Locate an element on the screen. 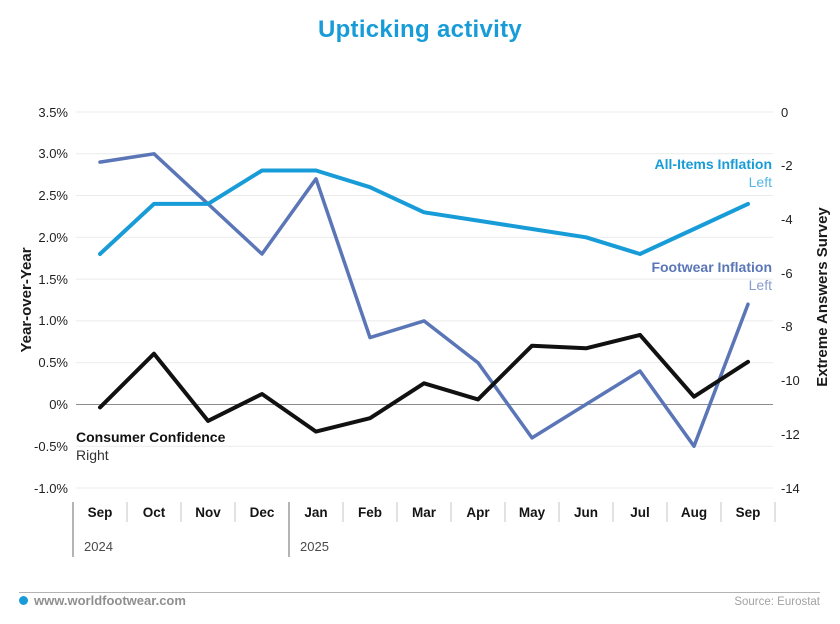  right-tick-label: -4 is located at coordinates (787, 219).